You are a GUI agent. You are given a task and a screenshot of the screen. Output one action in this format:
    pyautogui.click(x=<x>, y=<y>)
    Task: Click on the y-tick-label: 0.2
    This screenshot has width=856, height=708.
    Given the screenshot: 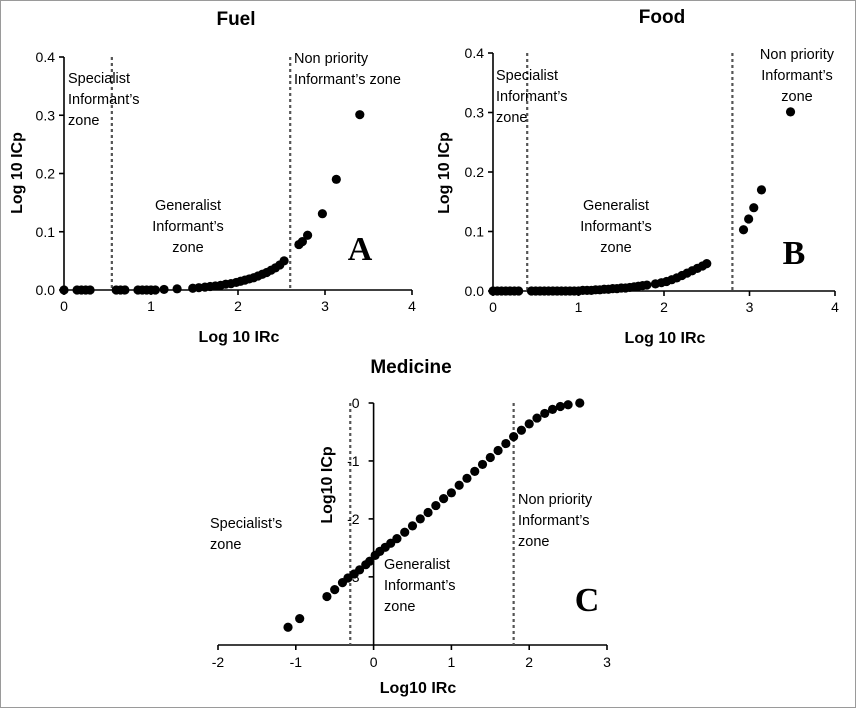 What is the action you would take?
    pyautogui.click(x=475, y=172)
    